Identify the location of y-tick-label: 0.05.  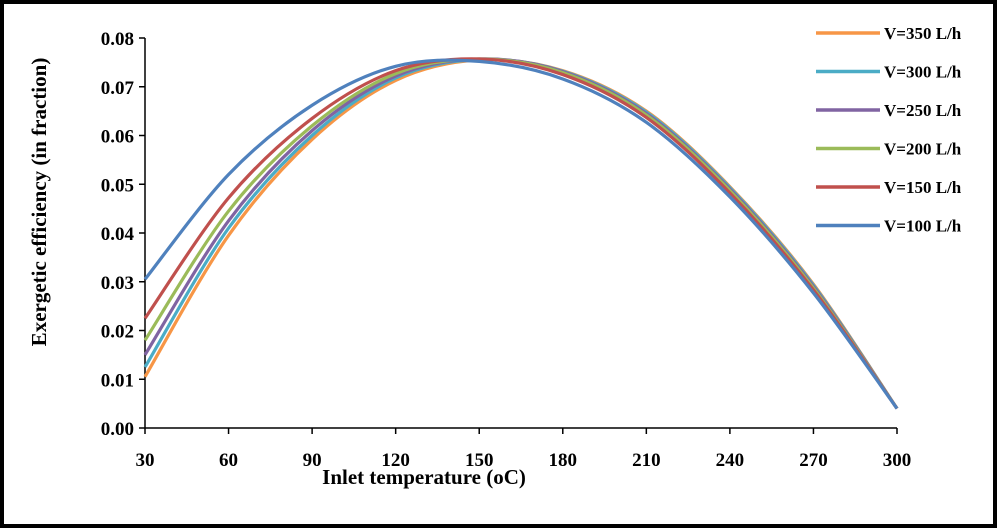
(117, 185).